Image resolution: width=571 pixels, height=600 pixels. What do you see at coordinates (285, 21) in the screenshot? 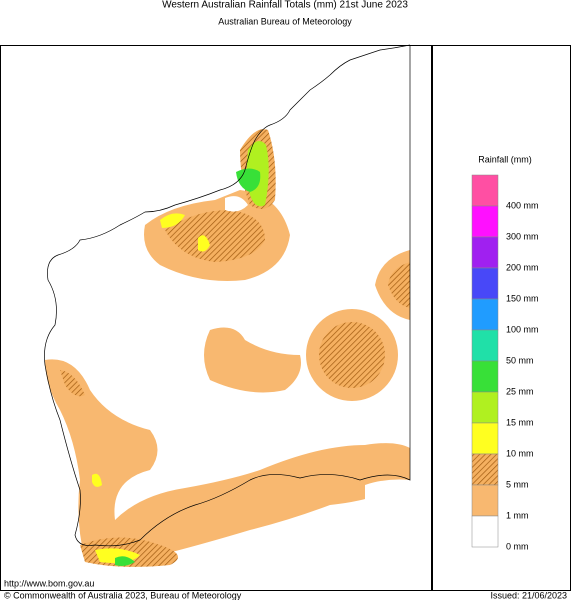
I see `subtitle: Australian Bureau of Meteorology` at bounding box center [285, 21].